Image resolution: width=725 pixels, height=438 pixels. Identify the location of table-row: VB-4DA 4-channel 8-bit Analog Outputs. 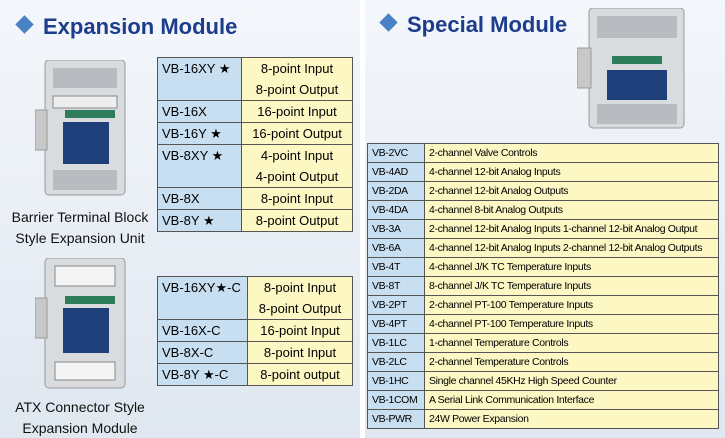
(543, 210).